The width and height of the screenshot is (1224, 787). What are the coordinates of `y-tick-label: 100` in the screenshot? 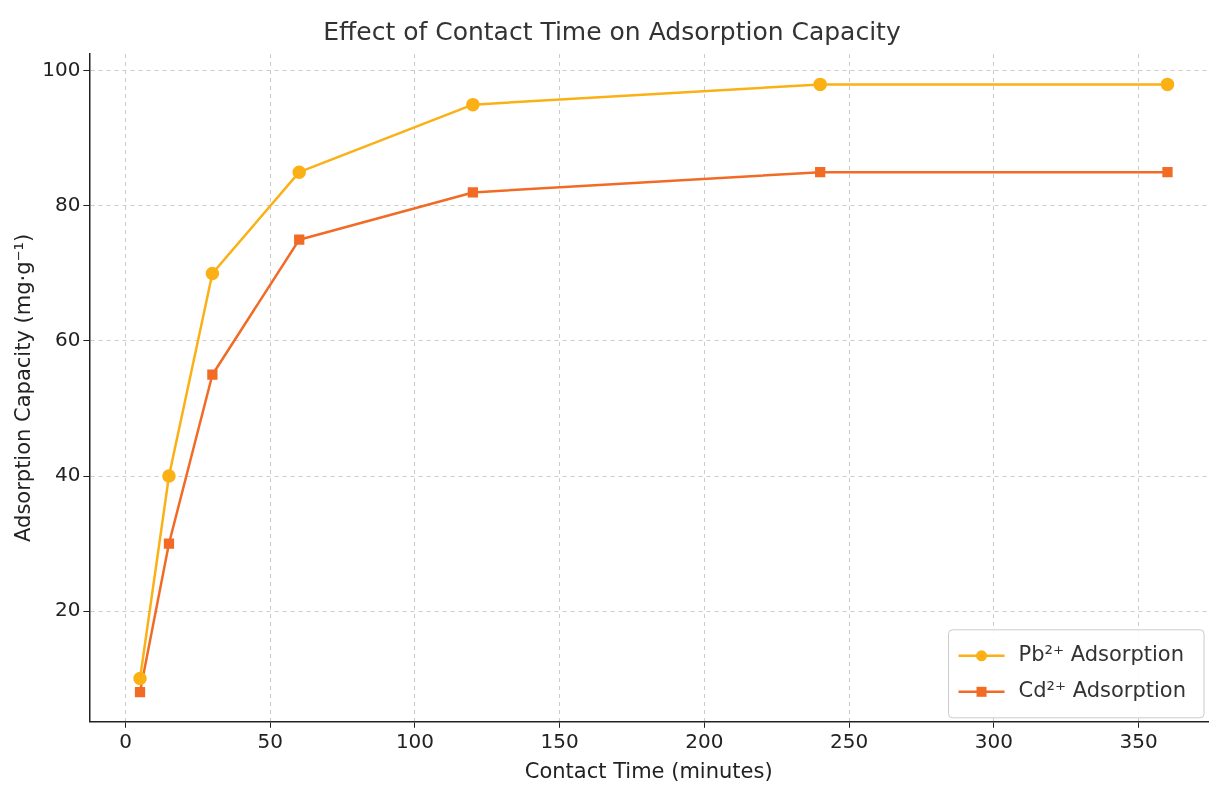 It's located at (61, 69).